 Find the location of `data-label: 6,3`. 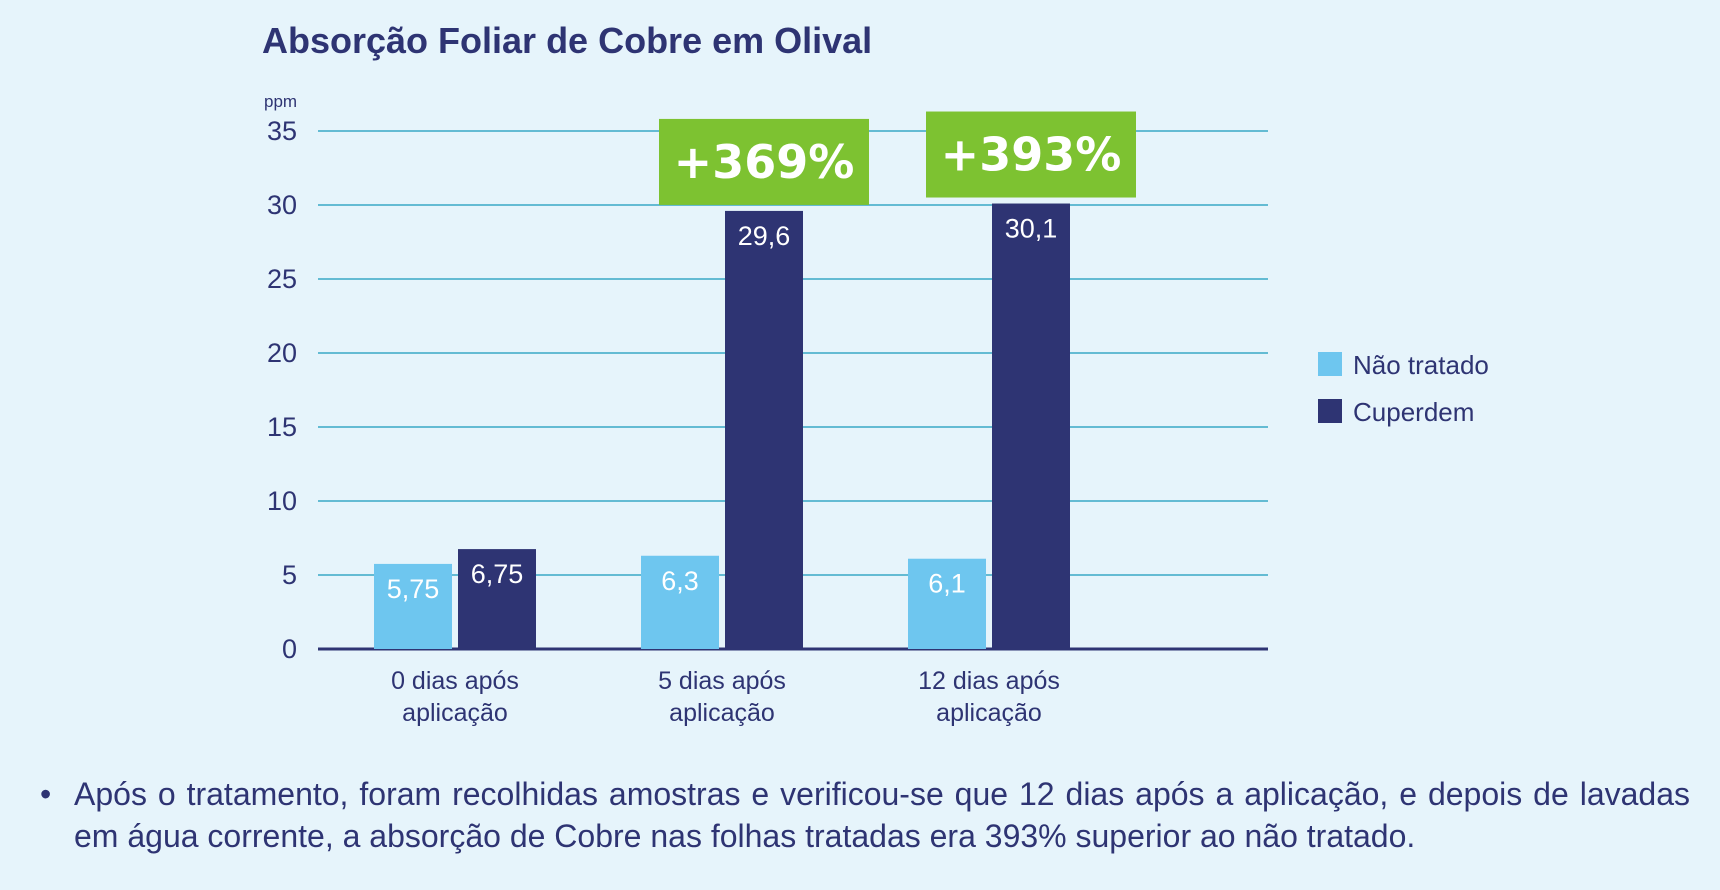

data-label: 6,3 is located at coordinates (680, 581).